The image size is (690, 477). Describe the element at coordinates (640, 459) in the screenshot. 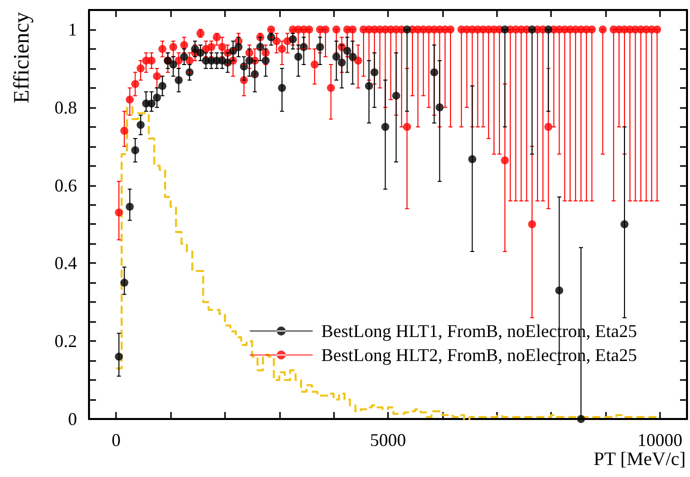

I see `x-axis-title: PT [MeV/c]` at that location.